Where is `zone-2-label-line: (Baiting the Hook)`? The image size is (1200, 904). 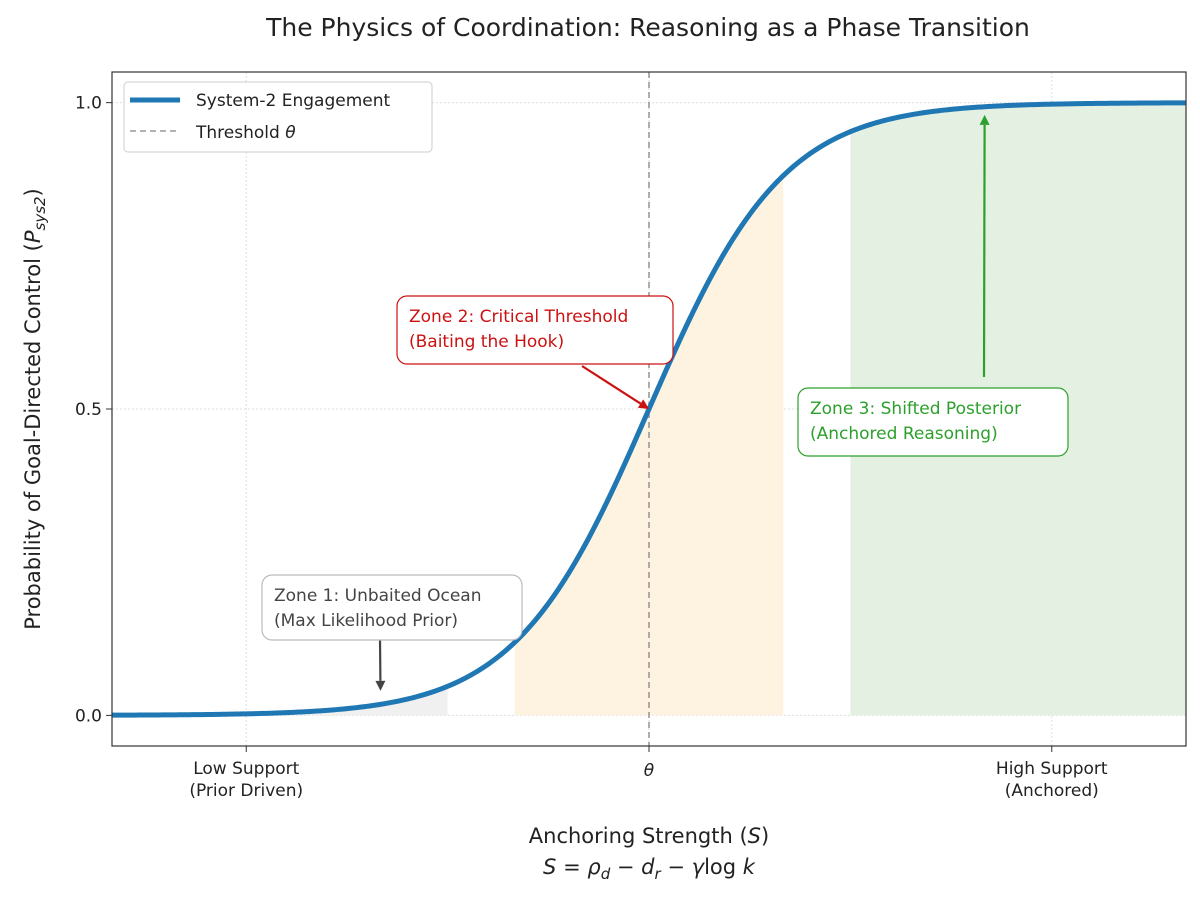 zone-2-label-line: (Baiting the Hook) is located at coordinates (486, 342).